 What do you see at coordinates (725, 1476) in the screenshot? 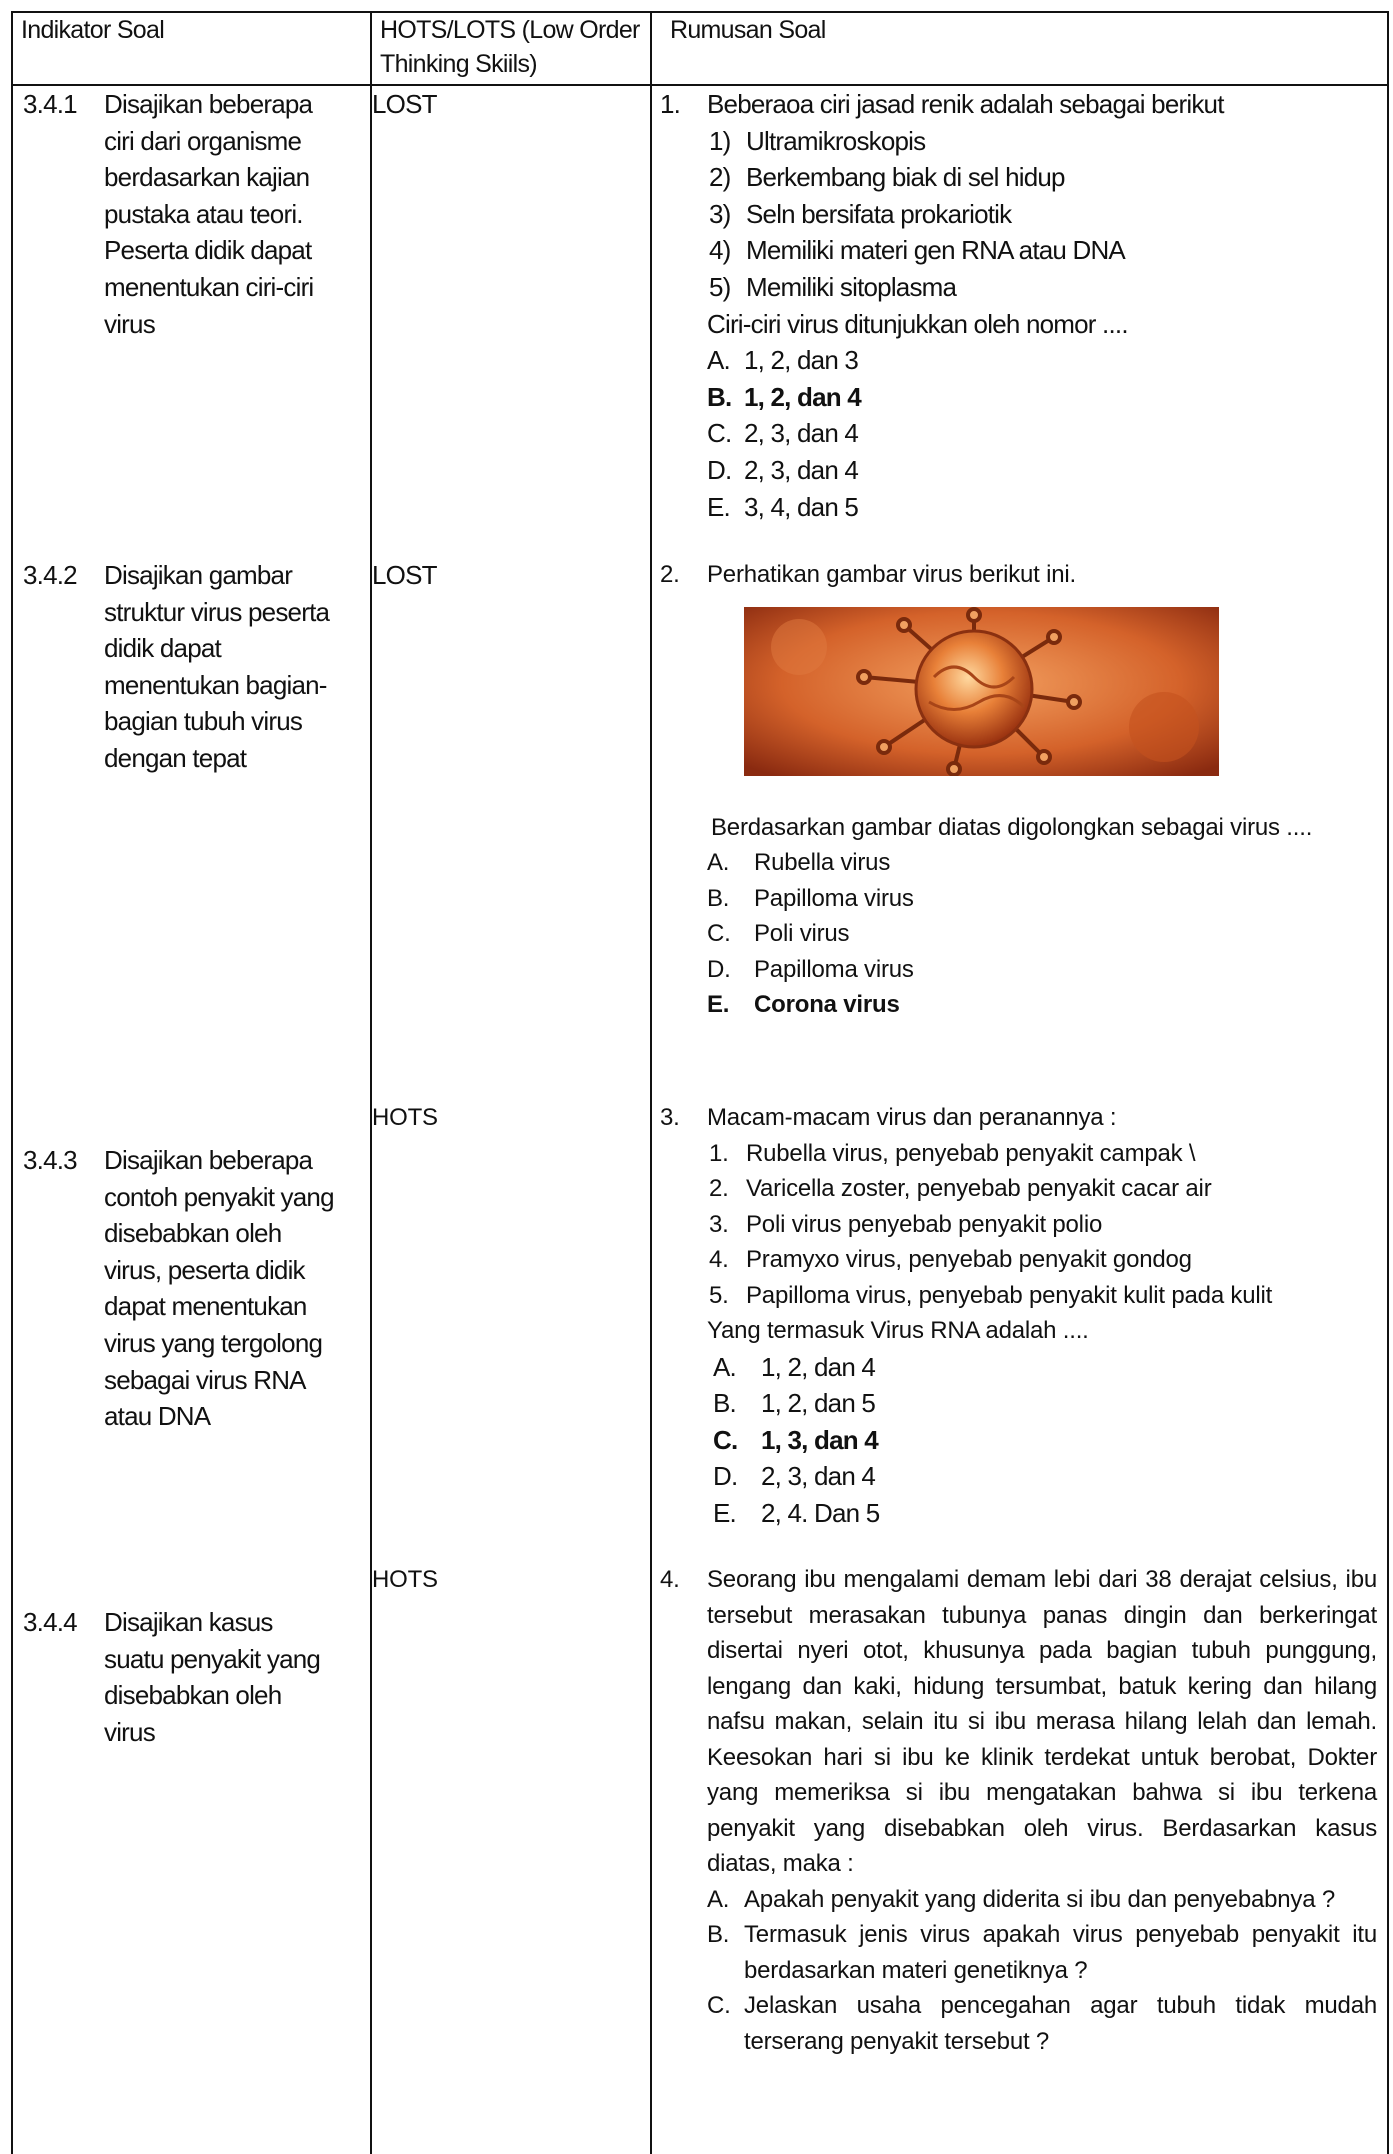
I see `option-letter: D.` at bounding box center [725, 1476].